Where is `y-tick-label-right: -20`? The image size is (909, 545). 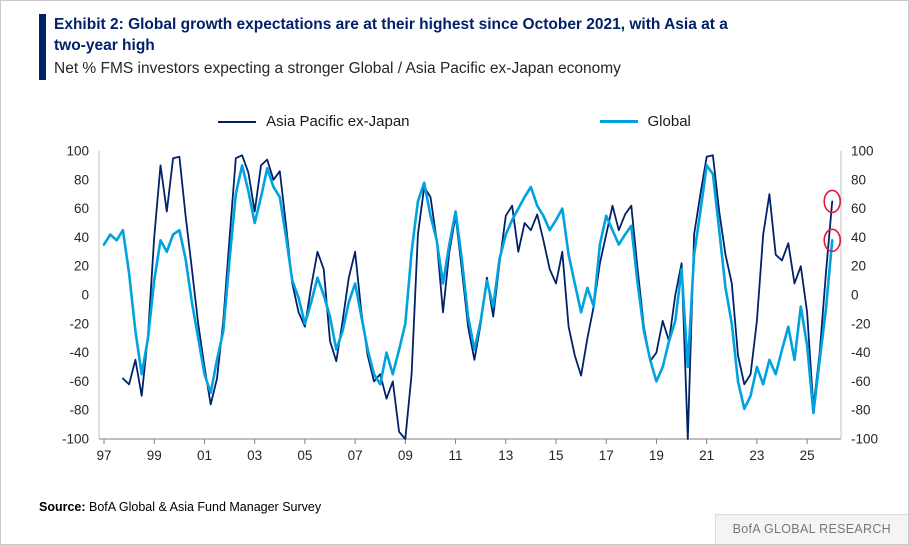
y-tick-label-right: -20 is located at coordinates (861, 323).